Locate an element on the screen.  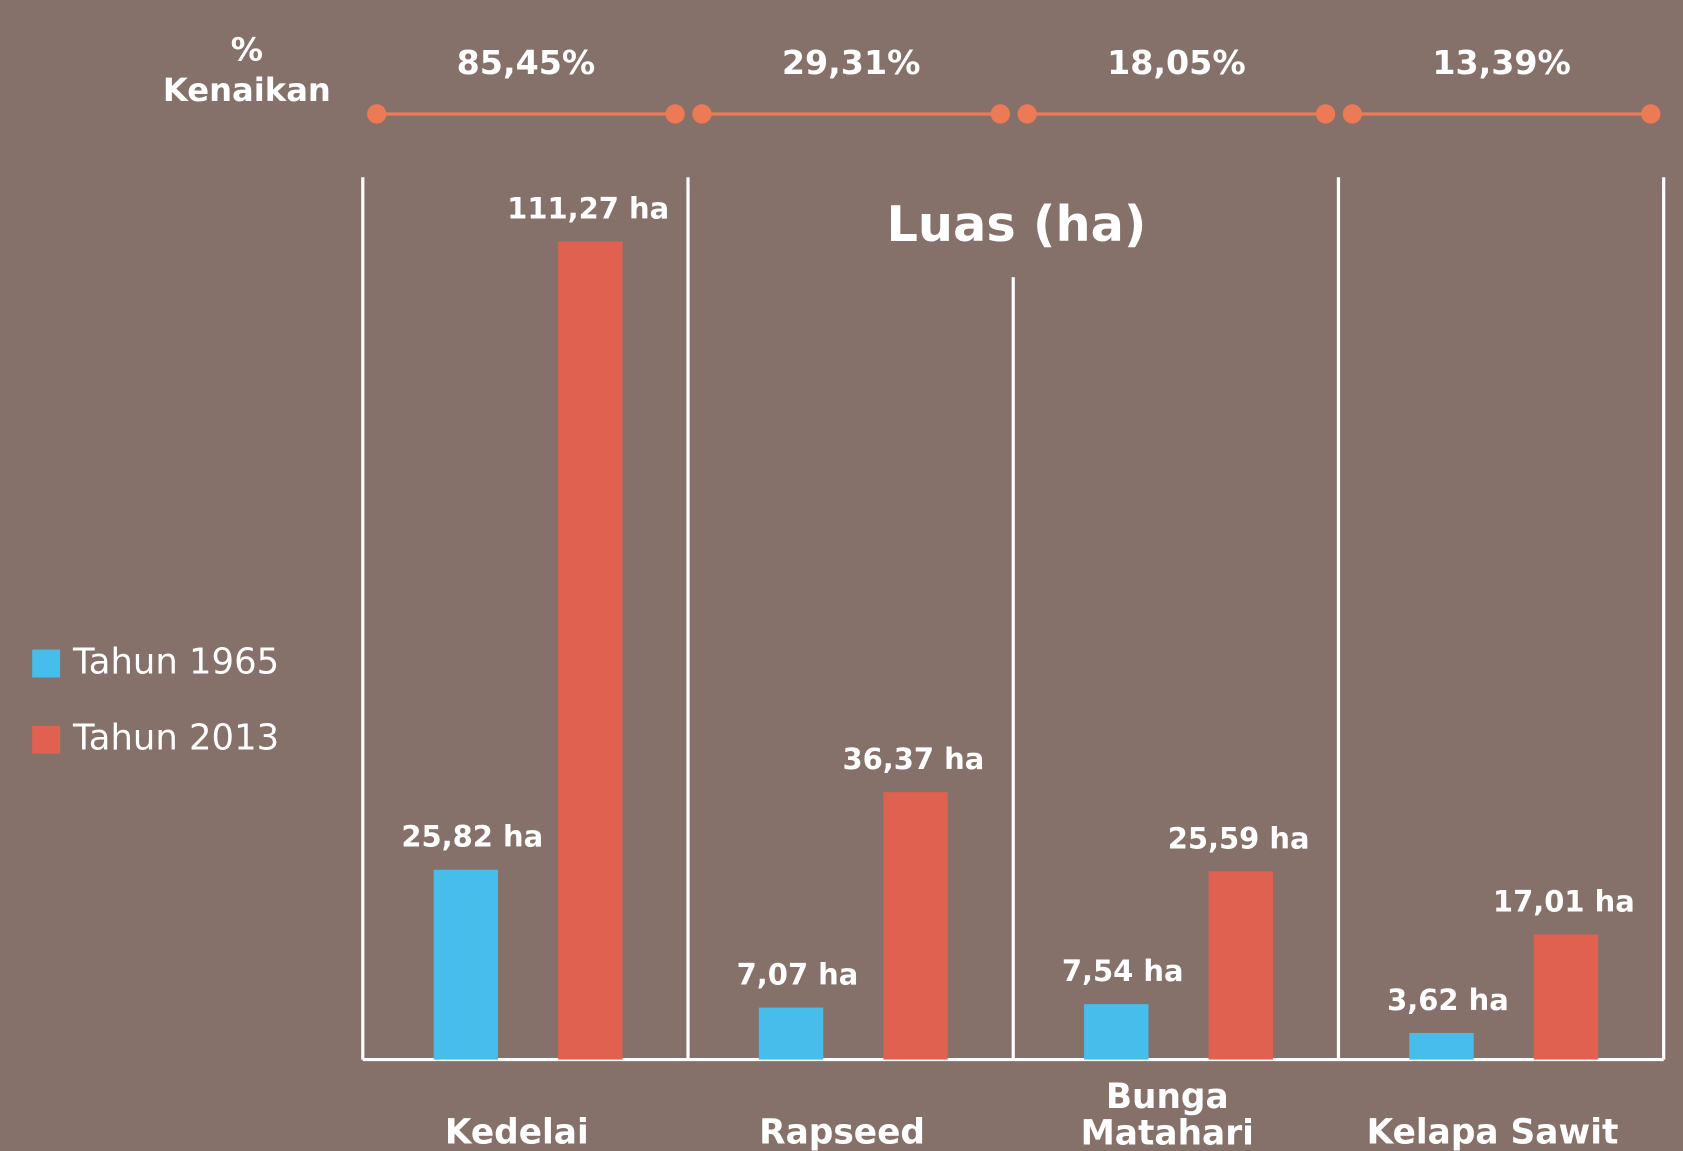
annotation-title-box: % Kenaikan is located at coordinates (246, 70).